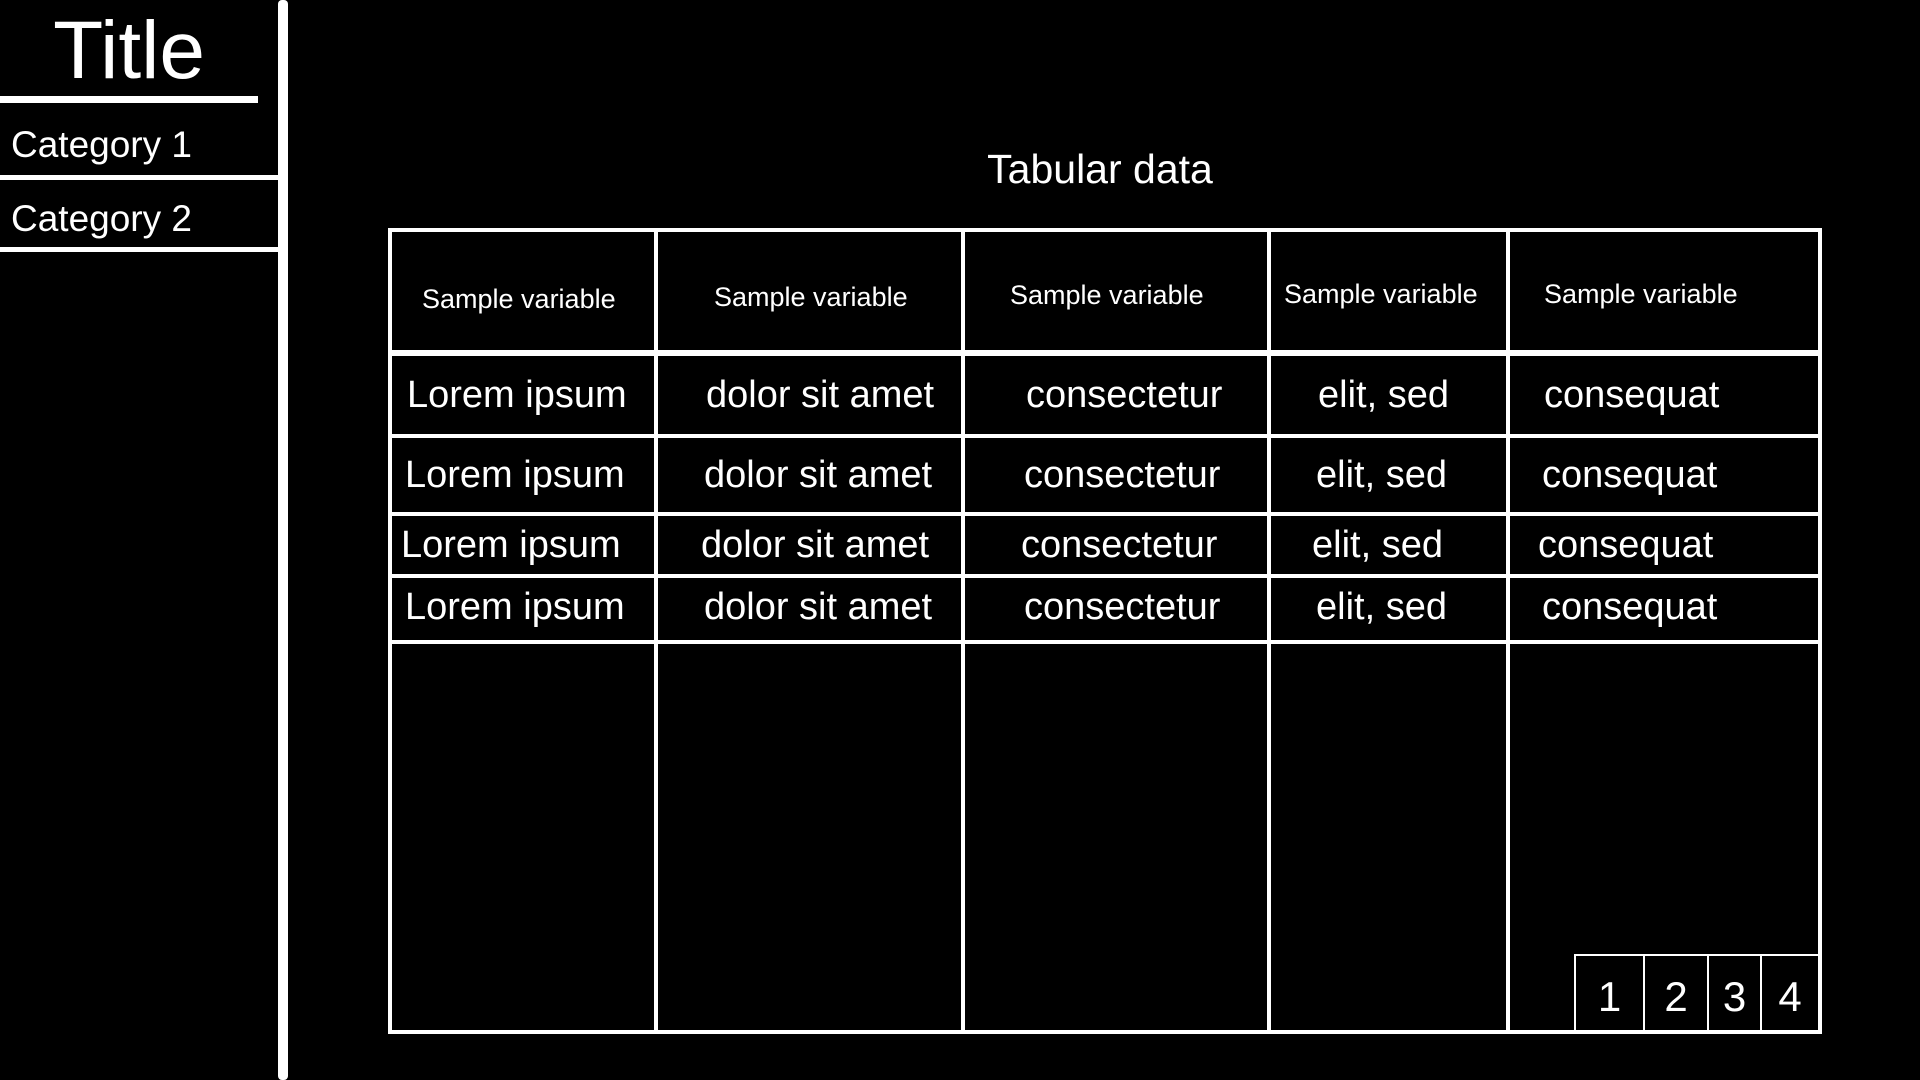 This screenshot has width=1920, height=1080. Describe the element at coordinates (139, 540) in the screenshot. I see `sidebar: Title Category 1 Category 2` at that location.